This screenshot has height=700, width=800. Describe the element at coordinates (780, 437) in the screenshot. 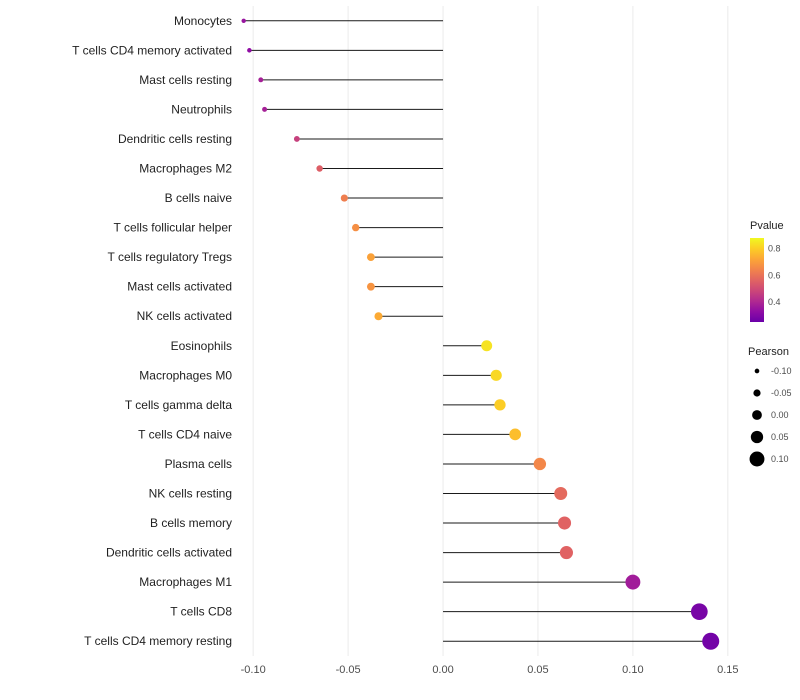

I see `pearson-legend-label: 0.05` at that location.